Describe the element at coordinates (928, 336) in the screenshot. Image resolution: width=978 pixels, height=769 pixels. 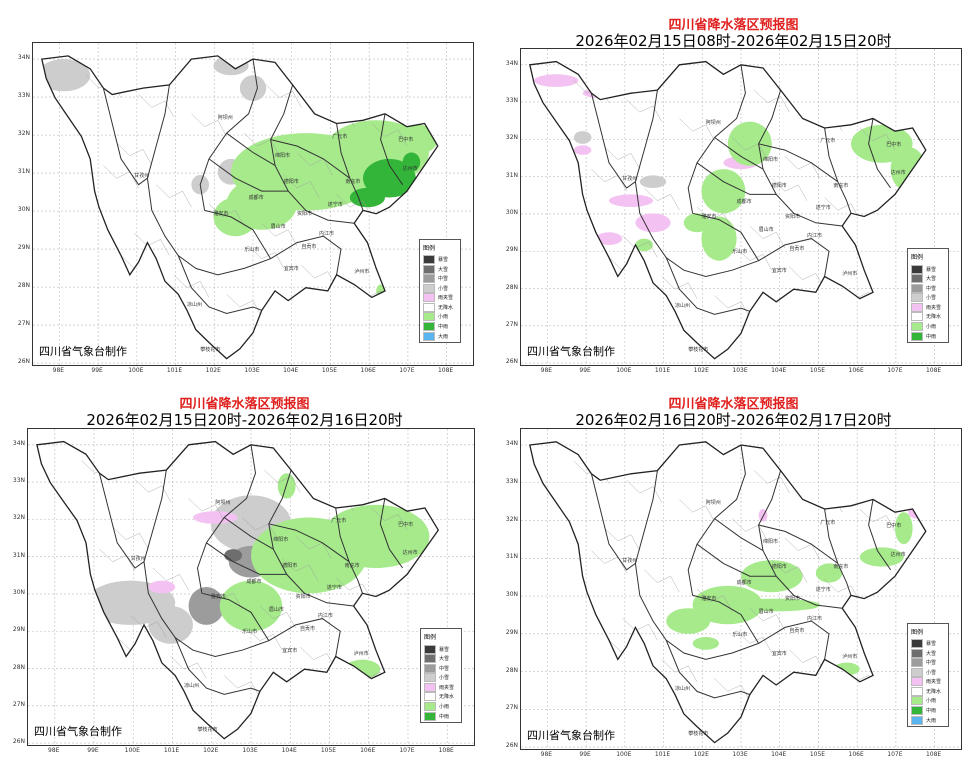
I see `legend-item: 中雨` at that location.